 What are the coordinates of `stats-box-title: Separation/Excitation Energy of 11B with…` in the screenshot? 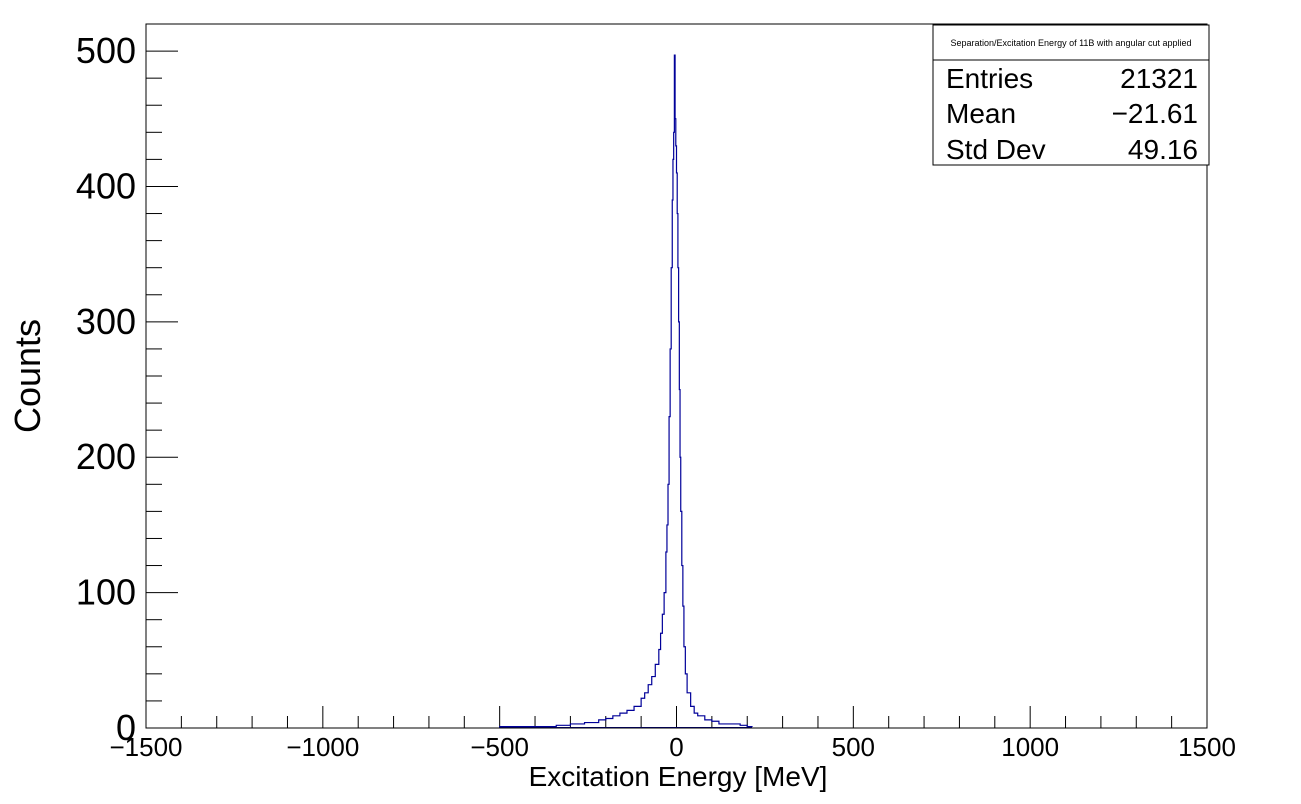 It's located at (1071, 43).